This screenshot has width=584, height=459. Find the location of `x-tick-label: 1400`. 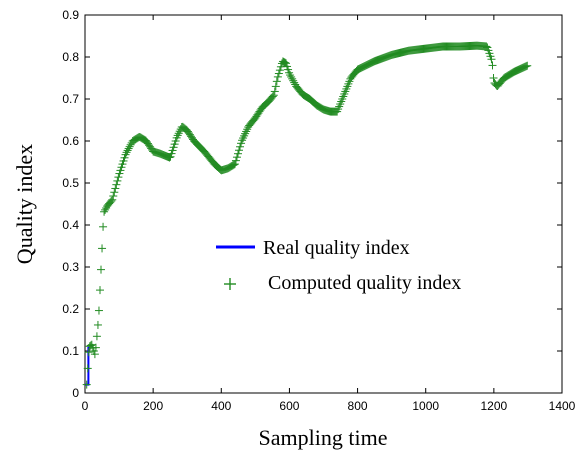

x-tick-label: 1400 is located at coordinates (562, 406).